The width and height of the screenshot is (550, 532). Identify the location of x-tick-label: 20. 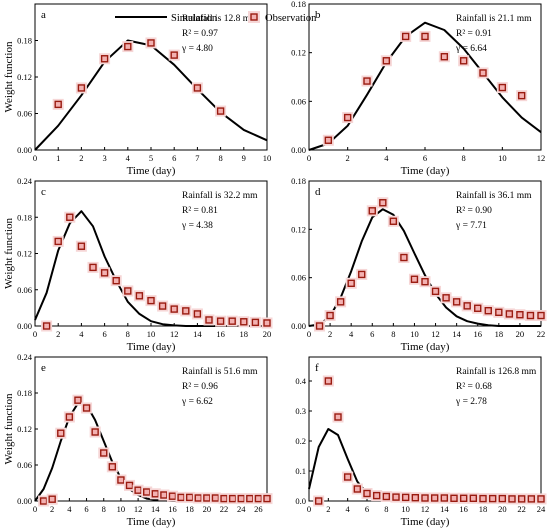
(520, 334).